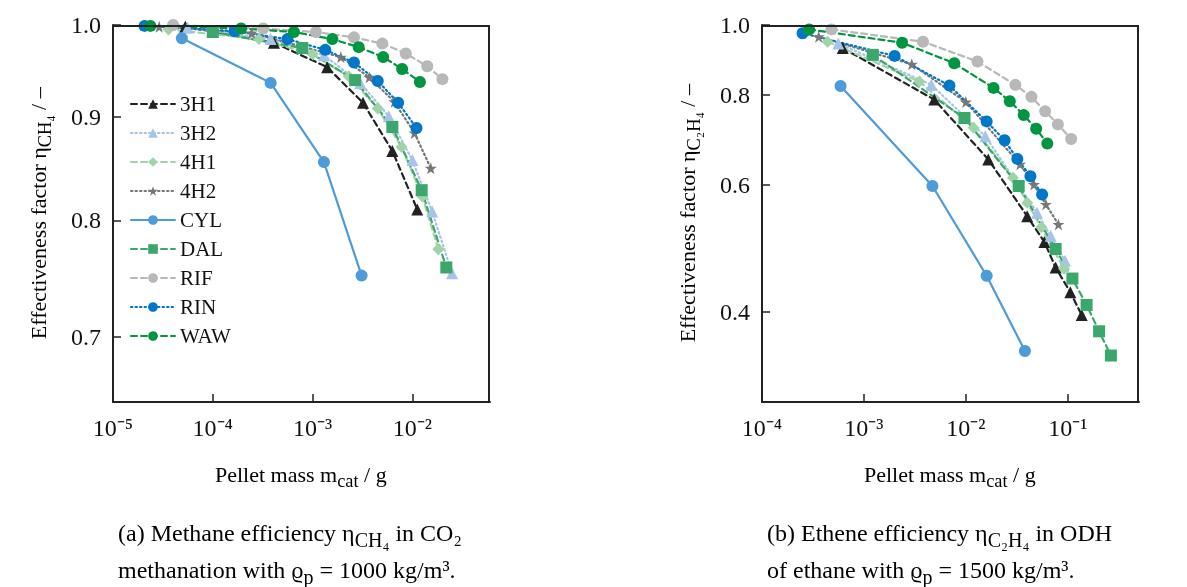  Describe the element at coordinates (198, 104) in the screenshot. I see `legend-label: 3H1` at that location.